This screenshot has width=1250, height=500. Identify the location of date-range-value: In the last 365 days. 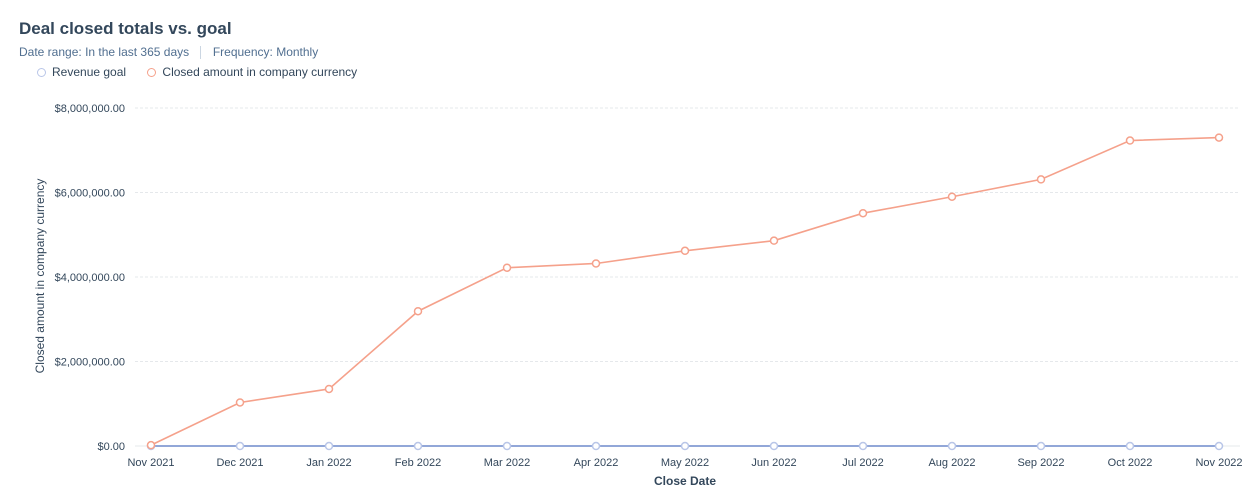
(137, 52).